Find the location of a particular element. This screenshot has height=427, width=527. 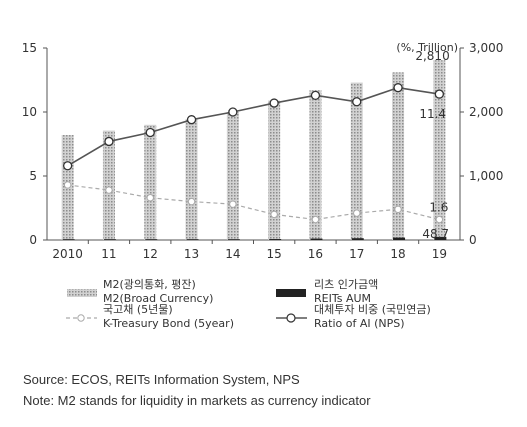

legend-reits-label-ko: 리츠 인가금액 is located at coordinates (346, 284).